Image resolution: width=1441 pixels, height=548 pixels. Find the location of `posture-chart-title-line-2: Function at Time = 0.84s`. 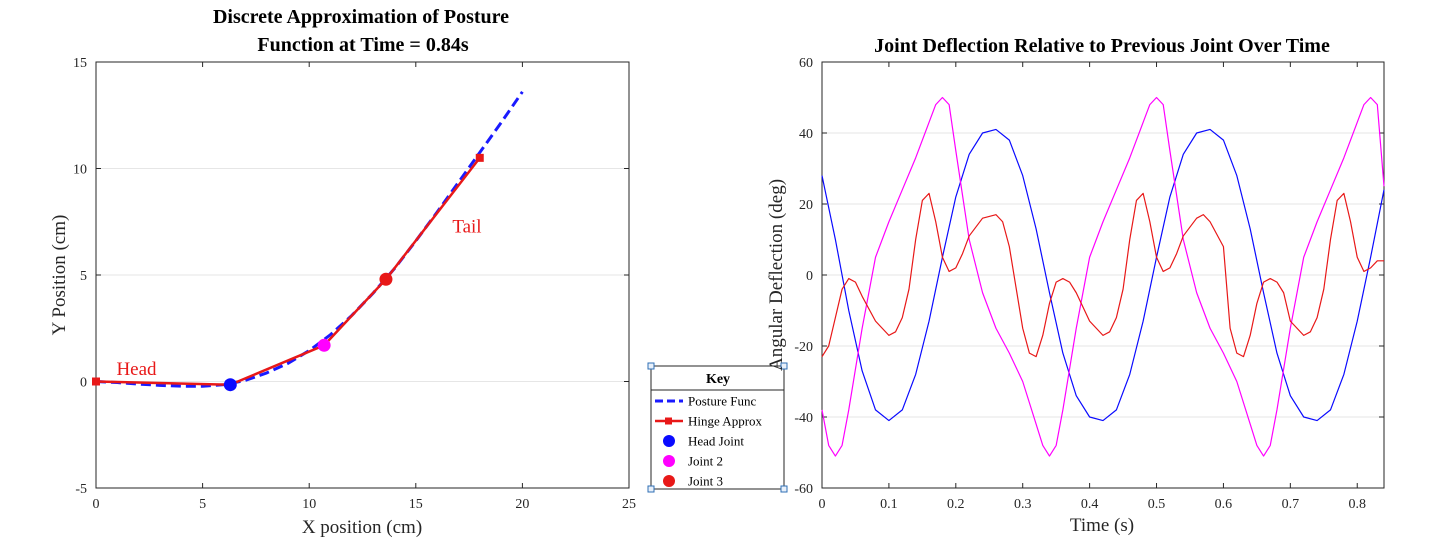

posture-chart-title-line-2: Function at Time = 0.84s is located at coordinates (362, 45).